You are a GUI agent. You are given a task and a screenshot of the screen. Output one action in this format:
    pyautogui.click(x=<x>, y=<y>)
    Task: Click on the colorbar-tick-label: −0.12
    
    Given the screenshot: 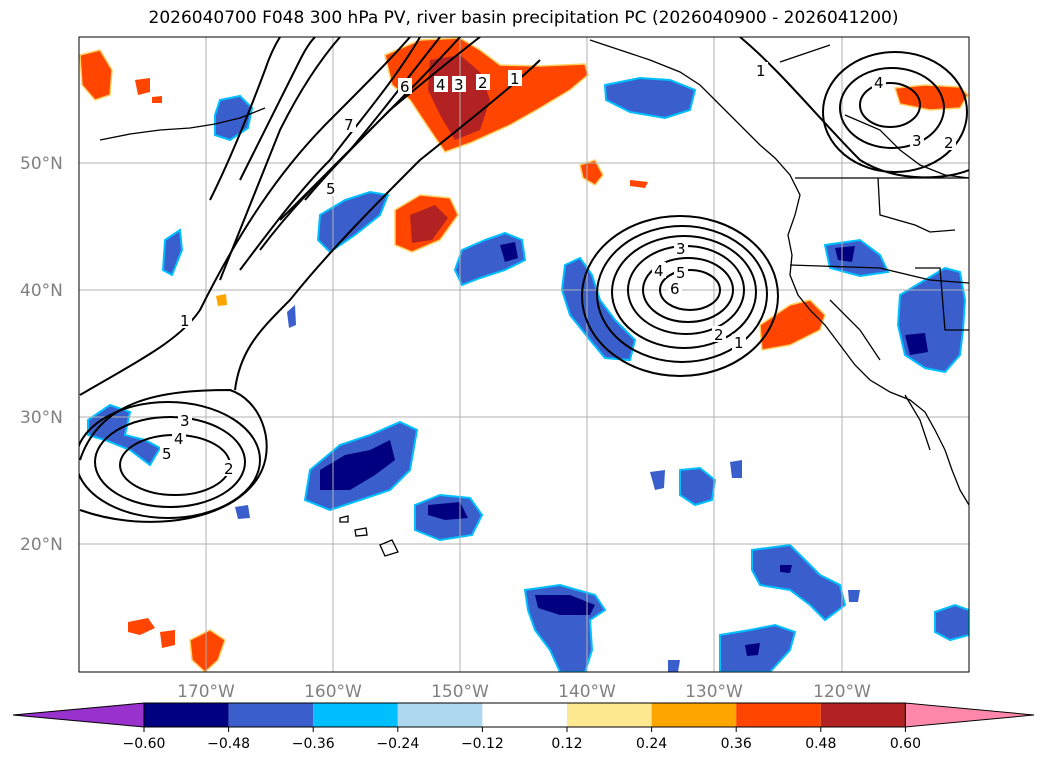 What is the action you would take?
    pyautogui.click(x=482, y=744)
    